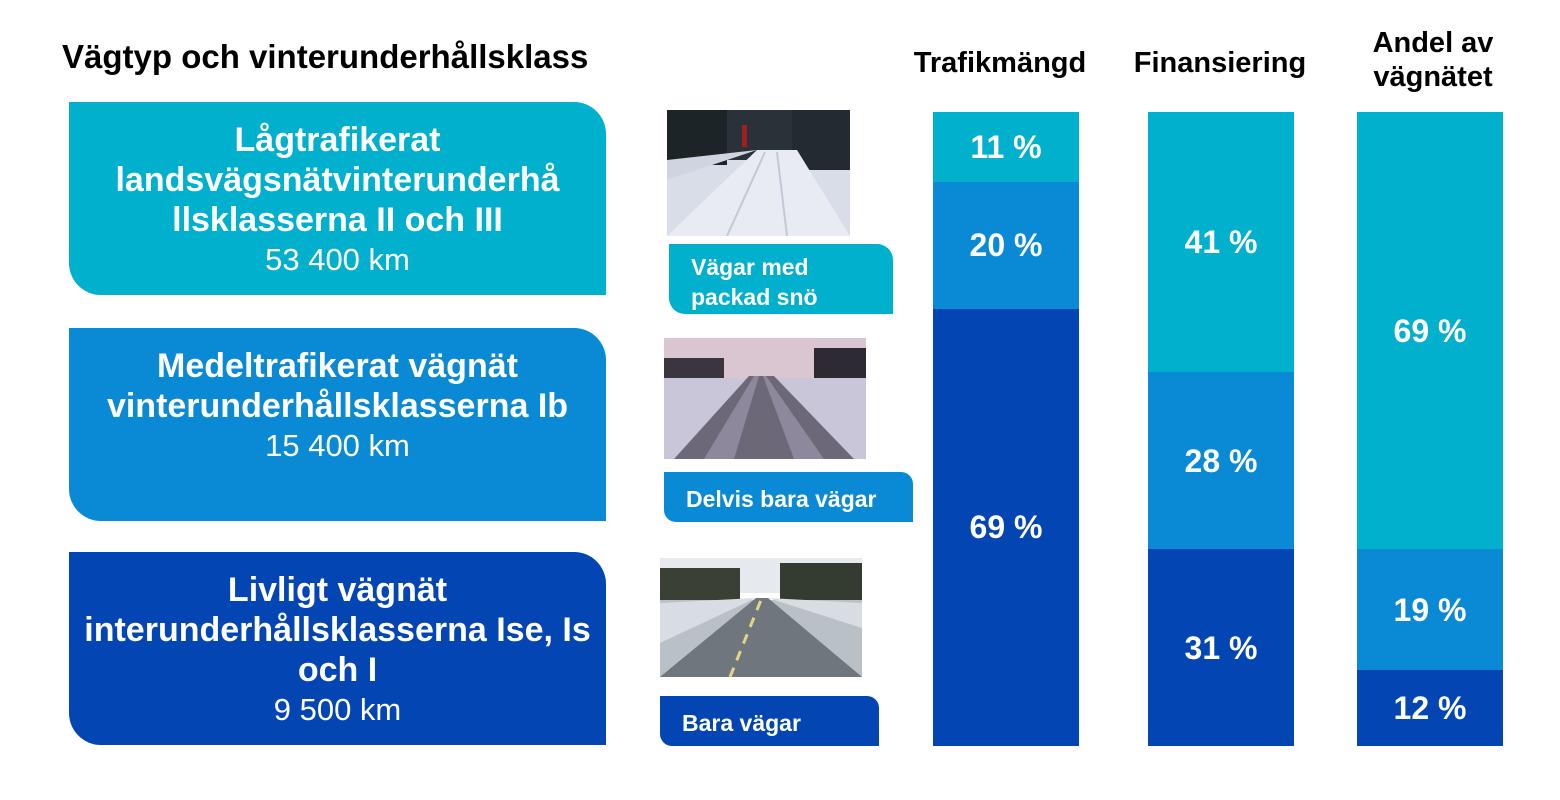 Image resolution: width=1560 pixels, height=800 pixels. What do you see at coordinates (788, 497) in the screenshot?
I see `caption-delvis-bara: Delvis bara vägar` at bounding box center [788, 497].